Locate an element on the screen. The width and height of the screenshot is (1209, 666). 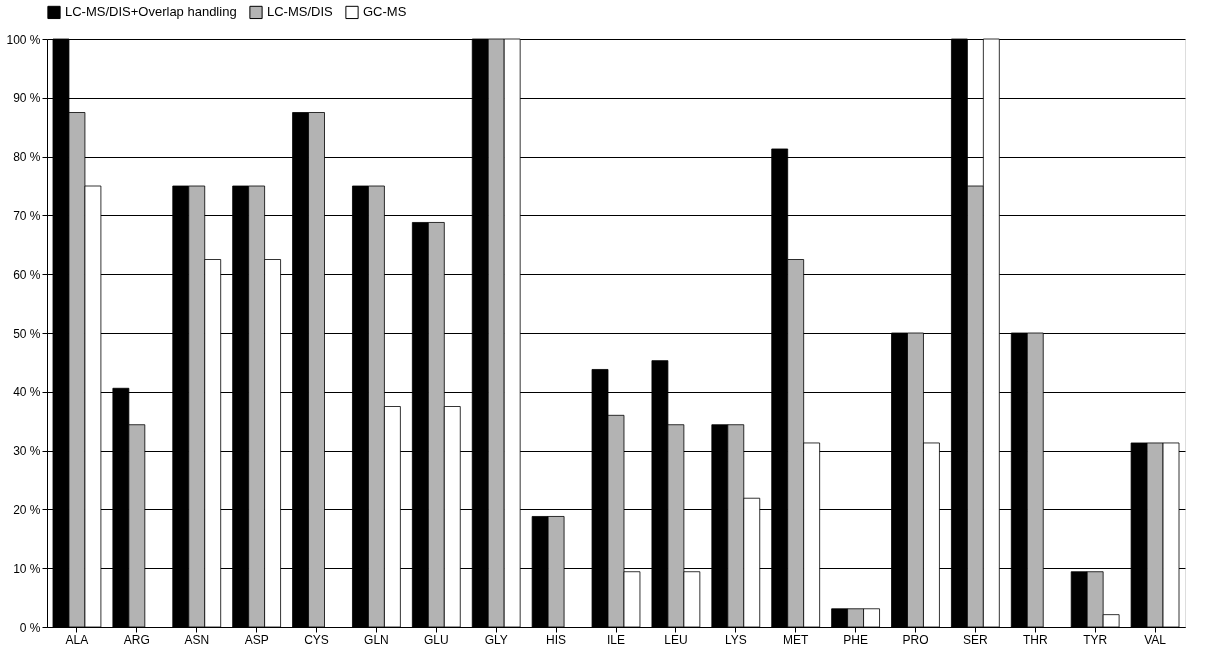
x-tick-label: THR is located at coordinates (1035, 639).